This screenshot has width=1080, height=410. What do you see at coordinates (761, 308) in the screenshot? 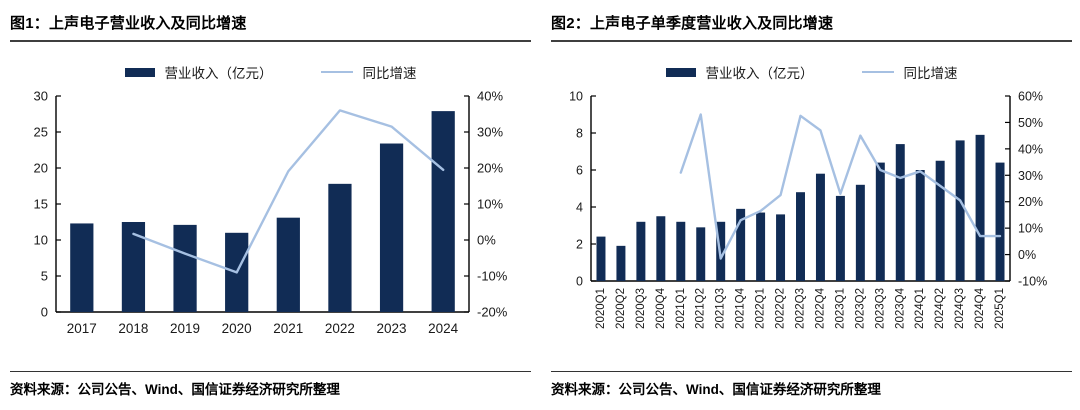
I see `svg-text: 2022Q1` at bounding box center [761, 308].